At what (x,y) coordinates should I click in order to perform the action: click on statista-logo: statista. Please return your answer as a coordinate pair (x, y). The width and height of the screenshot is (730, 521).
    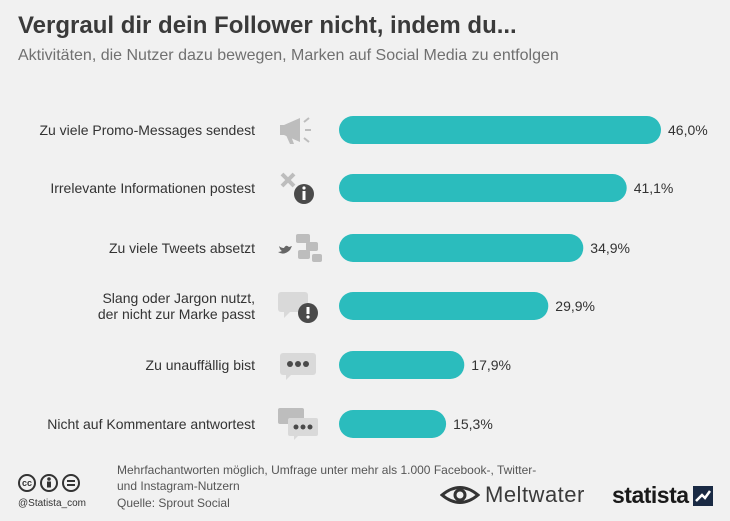
    Looking at the image, I should click on (662, 495).